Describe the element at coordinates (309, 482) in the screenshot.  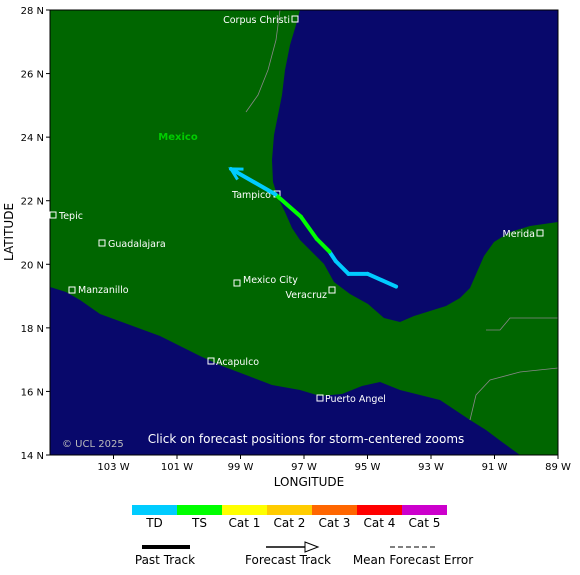
I see `x-axis-label: LONGITUDE` at that location.